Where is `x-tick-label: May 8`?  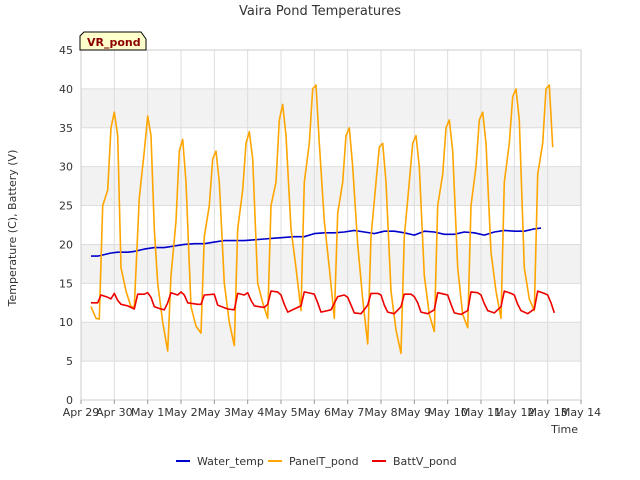
x-tick-label: May 8 is located at coordinates (380, 412).